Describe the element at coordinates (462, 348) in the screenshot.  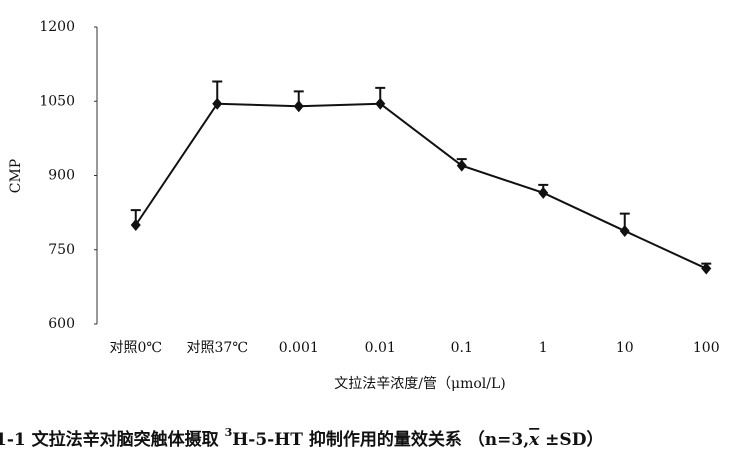
I see `x-tick-label: 0.1` at that location.